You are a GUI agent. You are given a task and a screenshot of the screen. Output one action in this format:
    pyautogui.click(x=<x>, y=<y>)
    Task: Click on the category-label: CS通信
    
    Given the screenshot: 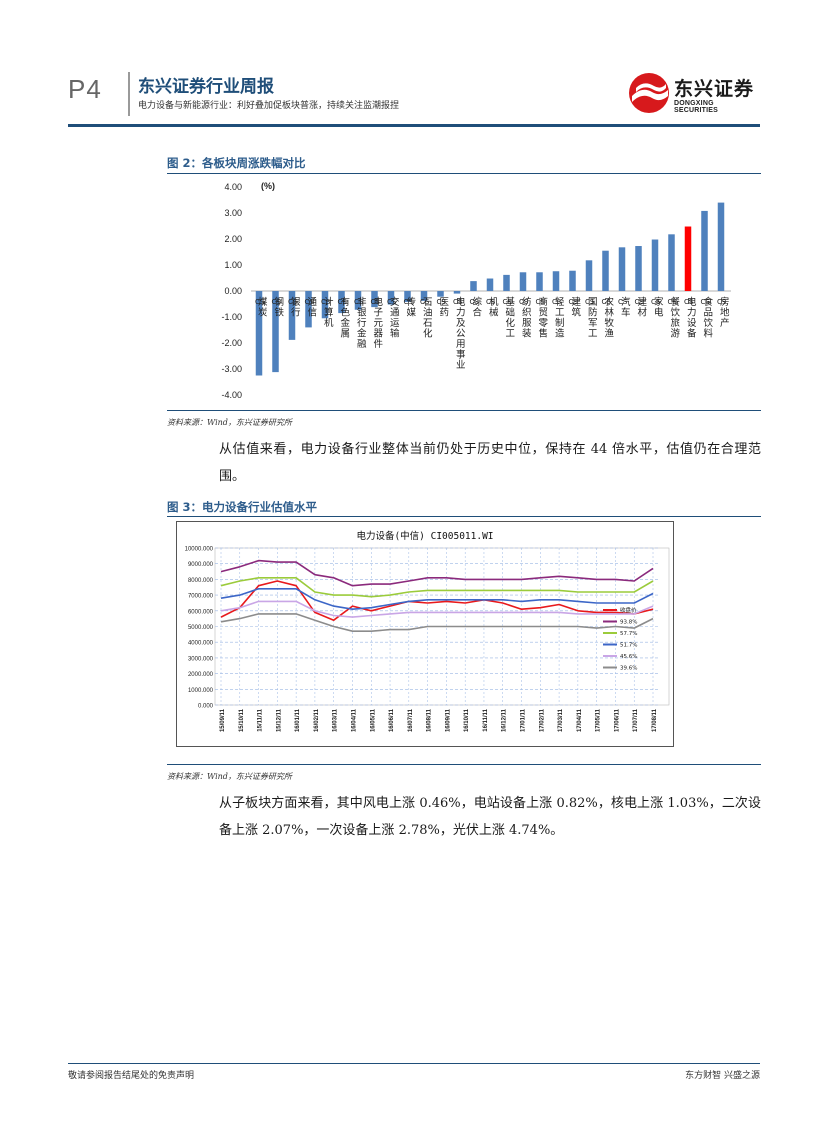 What is the action you would take?
    pyautogui.click(x=311, y=308)
    